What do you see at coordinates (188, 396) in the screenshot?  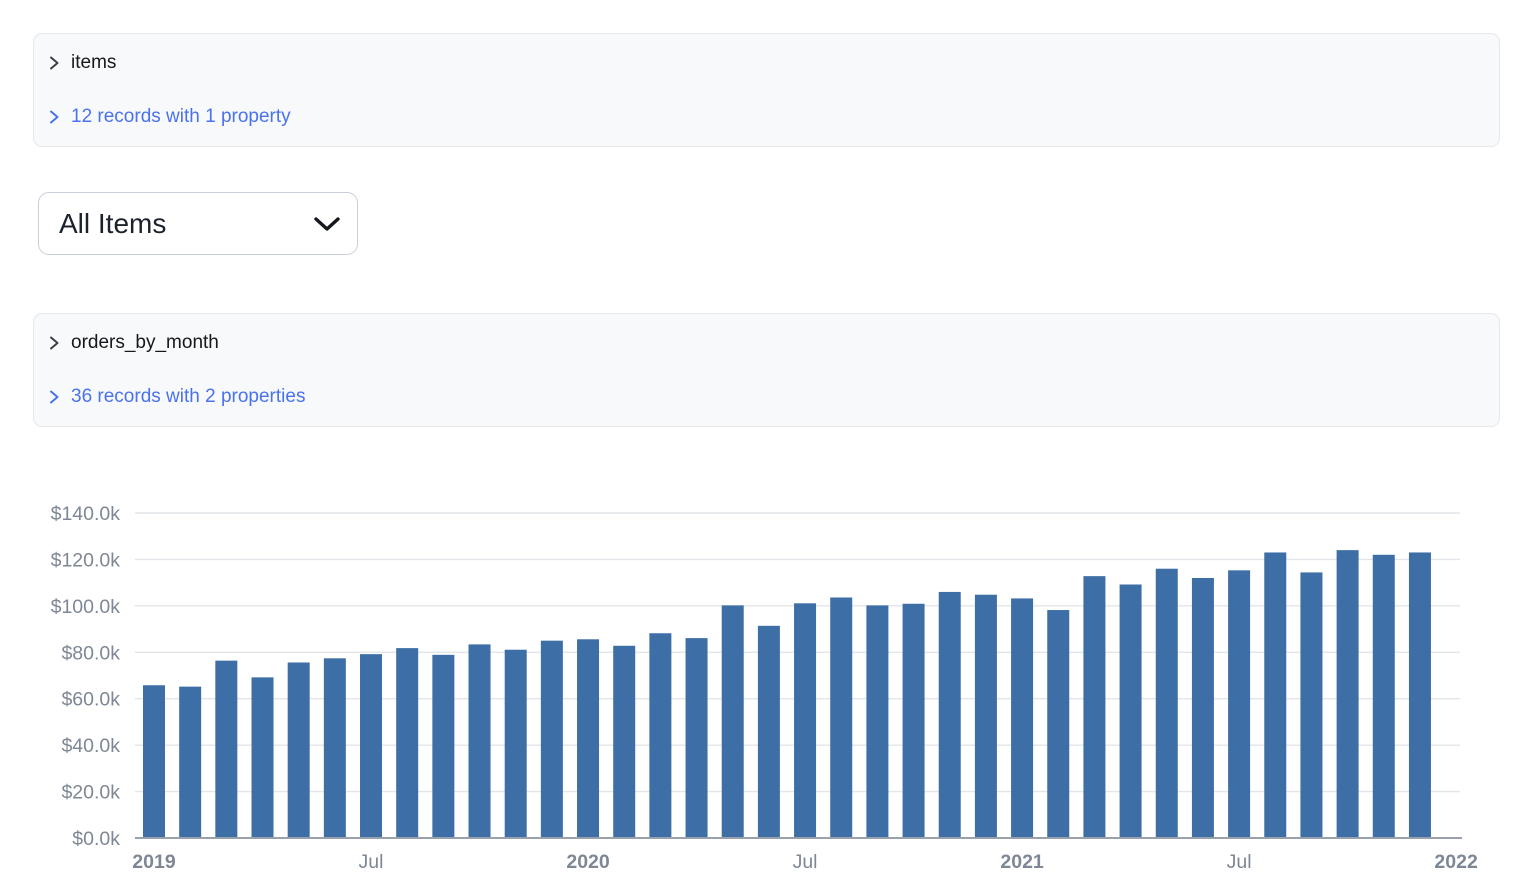 I see `records-summary-link: 36 records with 2 properties` at bounding box center [188, 396].